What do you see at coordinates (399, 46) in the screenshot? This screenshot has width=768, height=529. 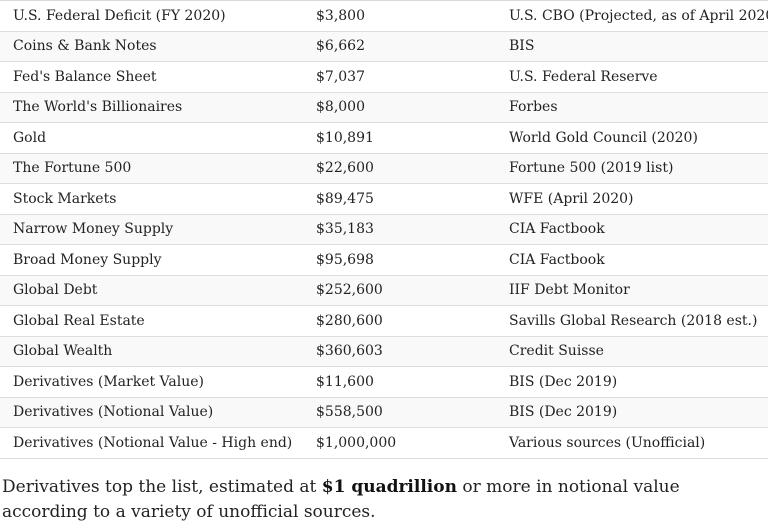 I see `value-cell: $6,662` at bounding box center [399, 46].